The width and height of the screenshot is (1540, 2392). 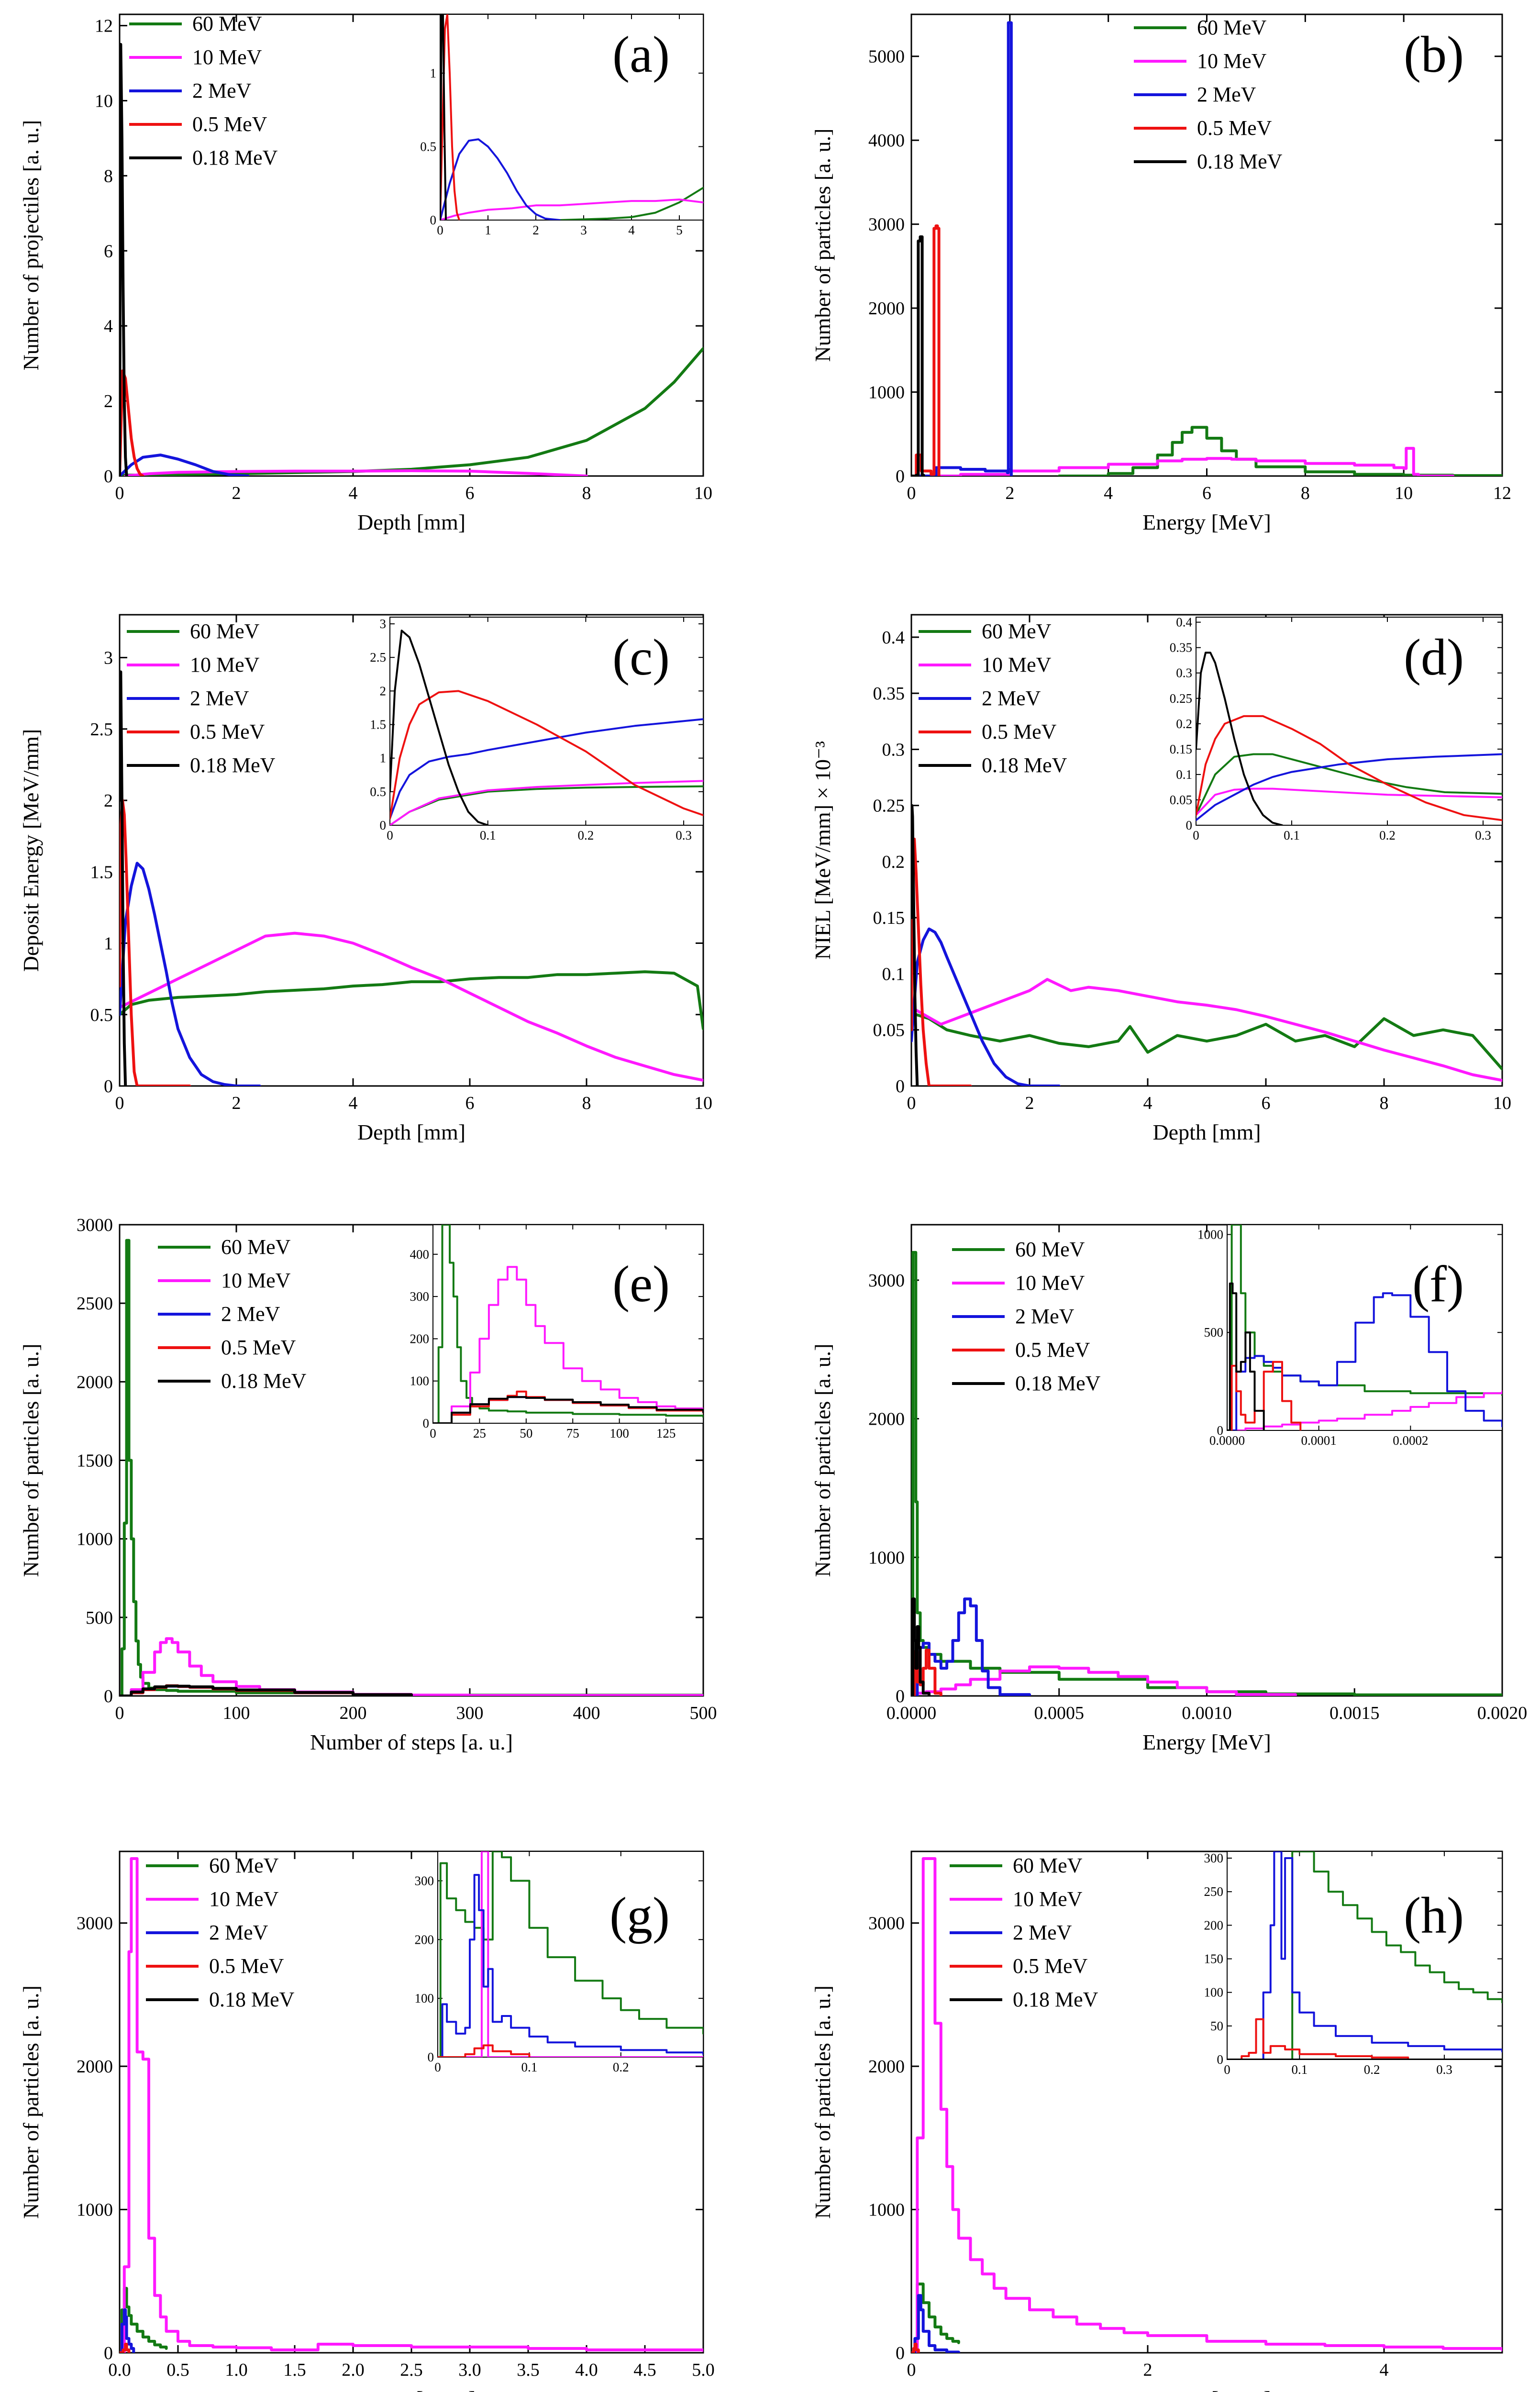 What do you see at coordinates (1502, 1103) in the screenshot?
I see `panel-d-xtick-label: 10` at bounding box center [1502, 1103].